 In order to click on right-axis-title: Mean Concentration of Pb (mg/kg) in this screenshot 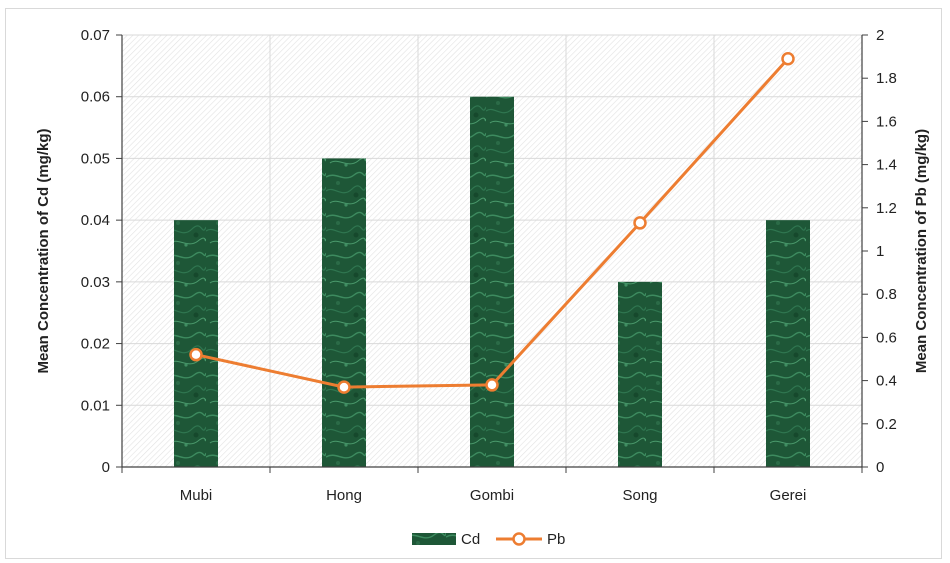, I will do `click(921, 251)`.